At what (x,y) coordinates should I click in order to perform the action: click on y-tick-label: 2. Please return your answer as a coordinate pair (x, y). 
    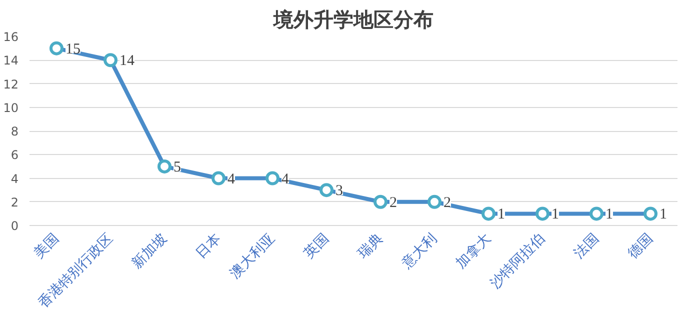
    Looking at the image, I should click on (14, 202).